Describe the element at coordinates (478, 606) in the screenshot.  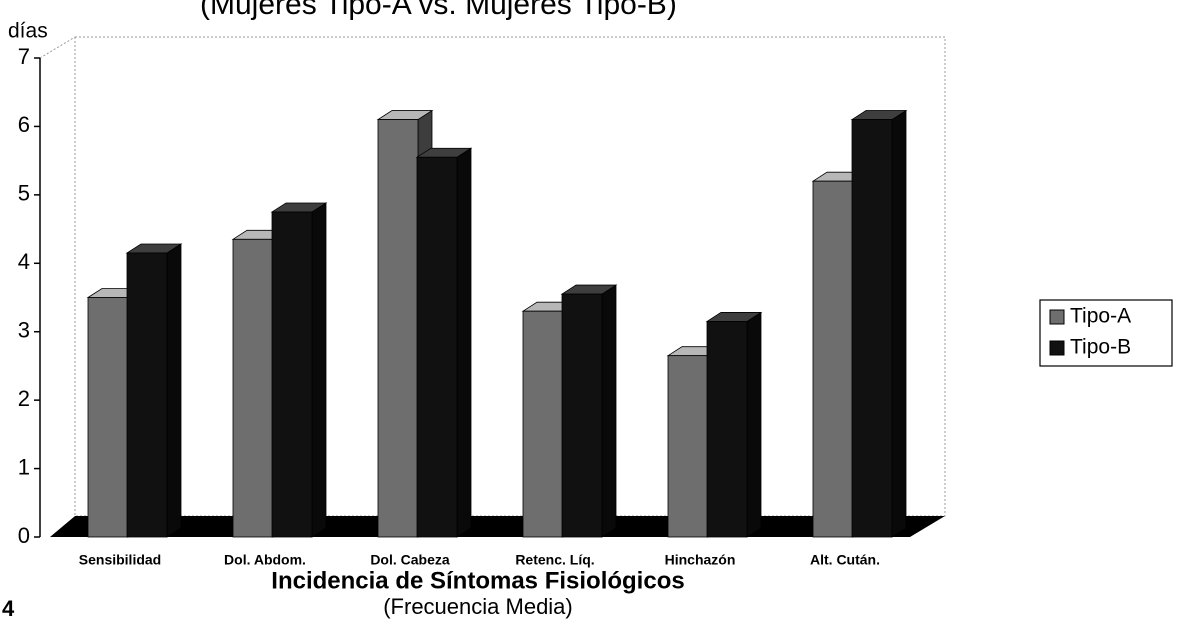
I see `subtitle: (Frecuencia Media)` at that location.